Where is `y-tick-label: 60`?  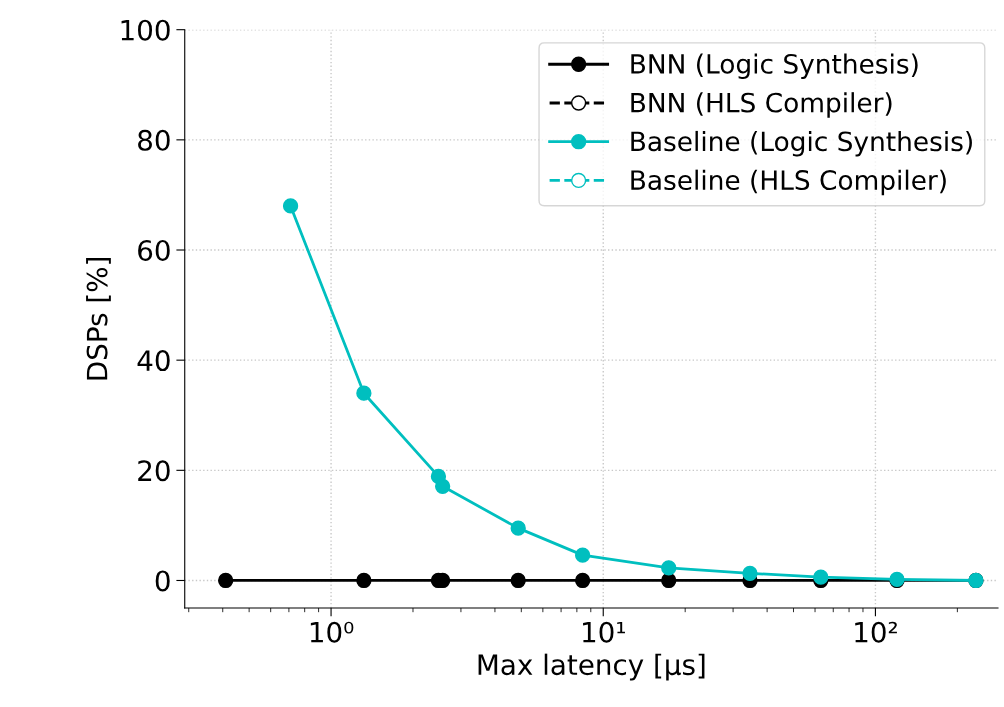 y-tick-label: 60 is located at coordinates (154, 250).